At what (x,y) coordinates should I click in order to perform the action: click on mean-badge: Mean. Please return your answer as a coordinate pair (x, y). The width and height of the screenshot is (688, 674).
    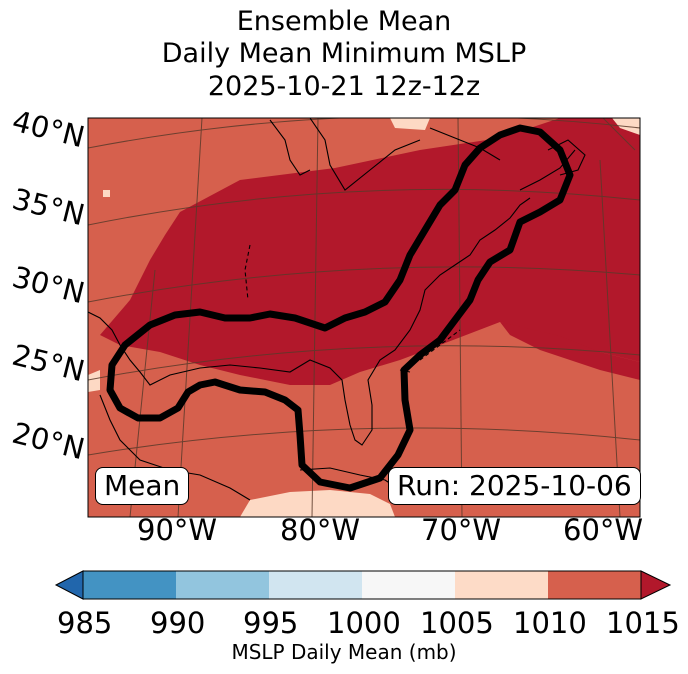
    Looking at the image, I should click on (142, 486).